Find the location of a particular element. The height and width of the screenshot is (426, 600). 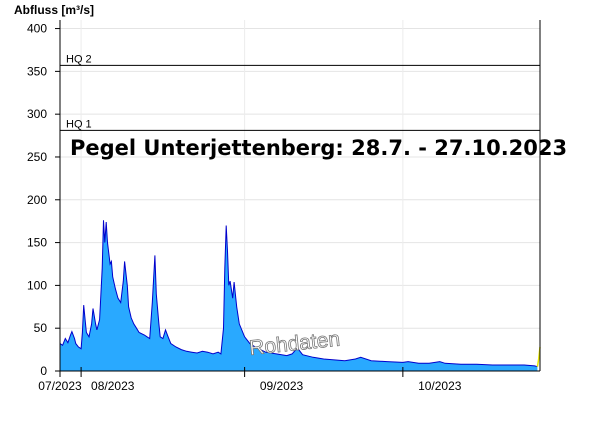

y-axis-ticks: 0 50 100 150 200 250 300 350 400 is located at coordinates (43, 200).